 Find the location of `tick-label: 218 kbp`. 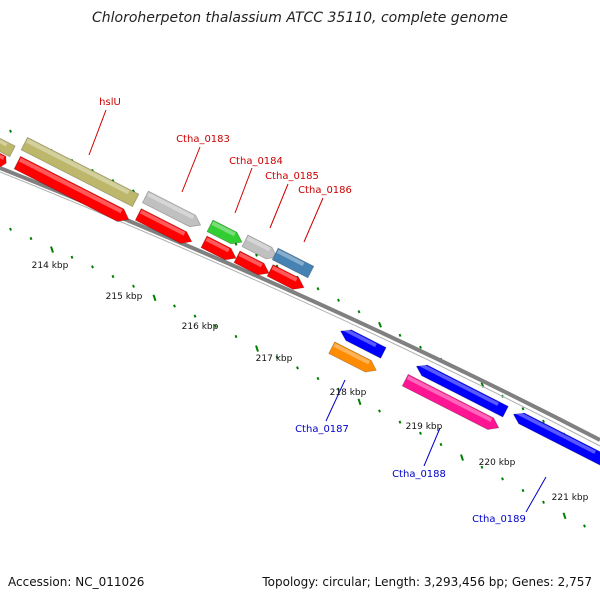

tick-label: 218 kbp is located at coordinates (348, 393).